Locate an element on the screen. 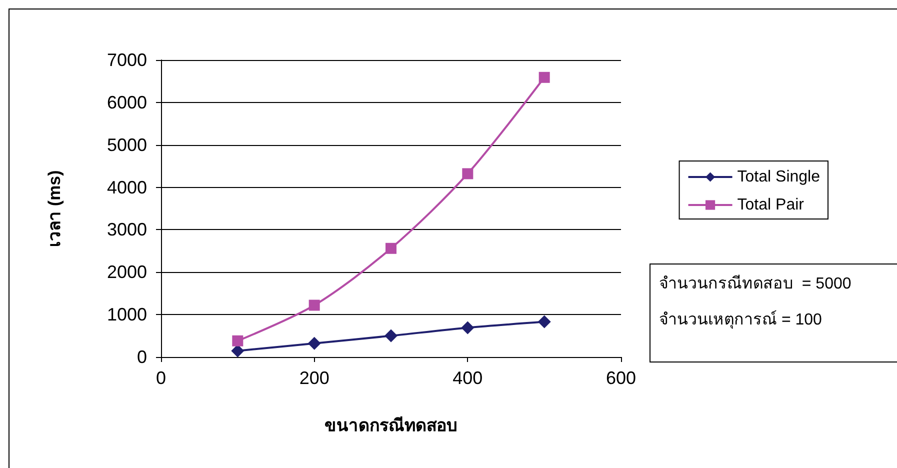 The image size is (897, 468). x-axis-title: ขนาดกรณีทดสอบ is located at coordinates (391, 425).